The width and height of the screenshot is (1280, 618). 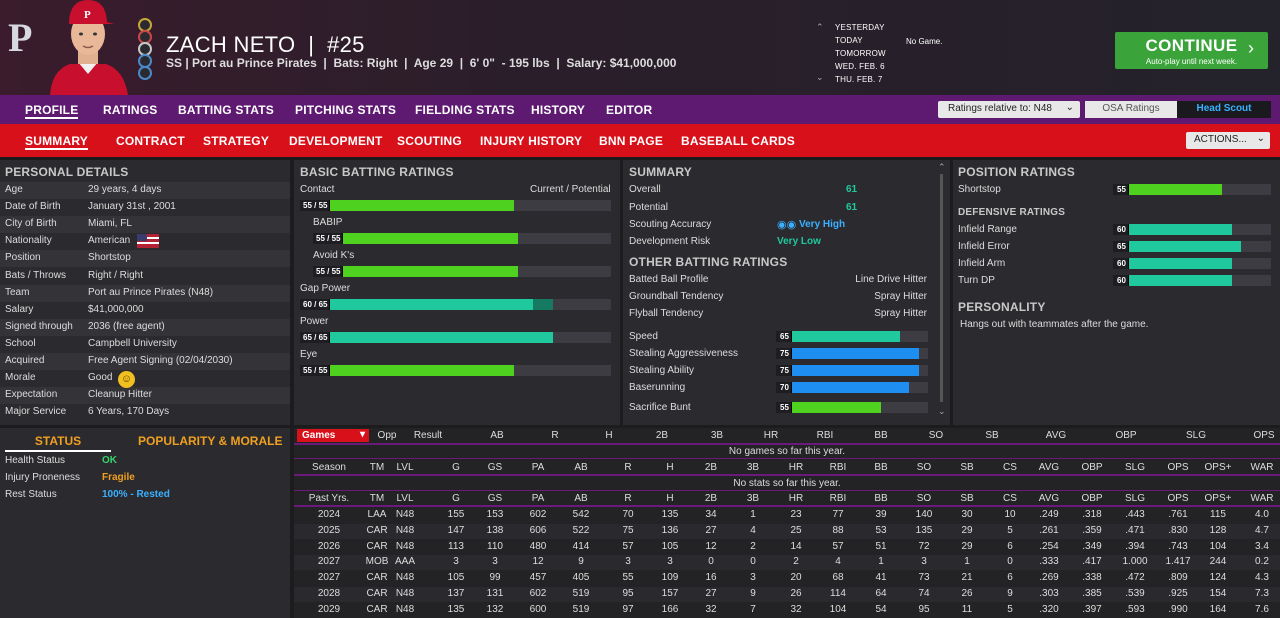 I want to click on date-today: TODAY, so click(x=849, y=40).